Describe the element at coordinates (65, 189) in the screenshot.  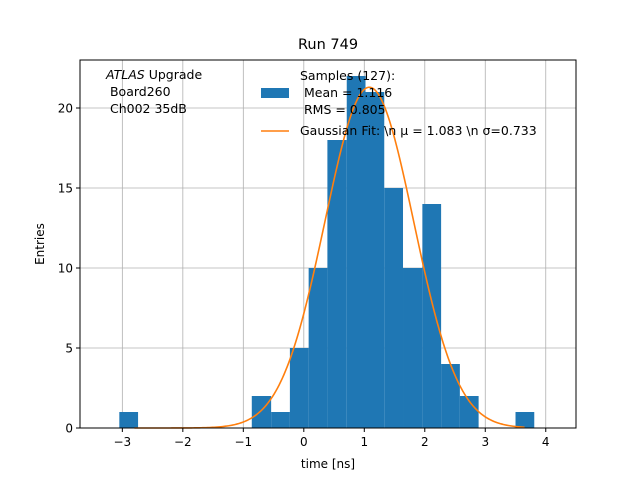
I see `y-tick-label: 15` at that location.